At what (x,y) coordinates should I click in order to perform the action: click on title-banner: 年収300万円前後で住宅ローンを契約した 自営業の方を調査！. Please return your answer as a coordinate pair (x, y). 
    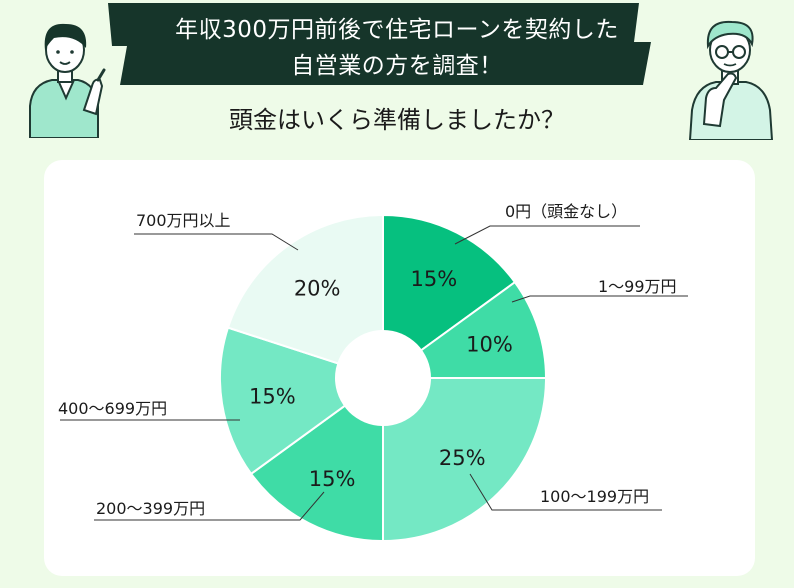
    Looking at the image, I should click on (397, 44).